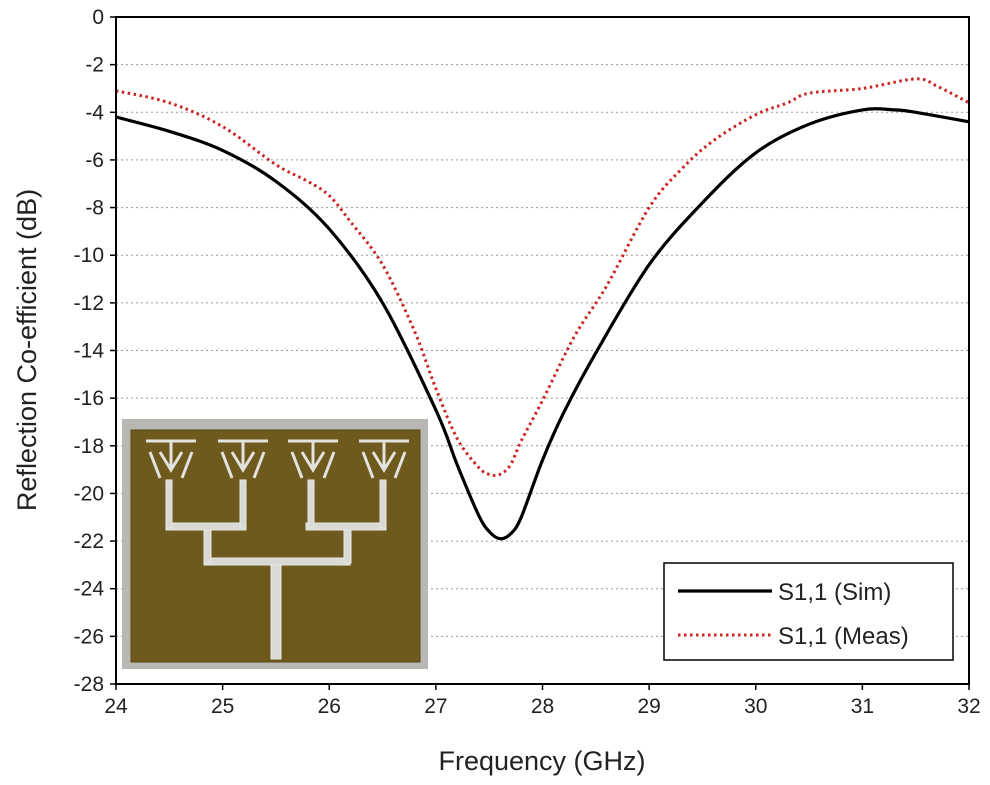 The image size is (990, 785). Describe the element at coordinates (89, 351) in the screenshot. I see `y-tick-label: -14` at that location.